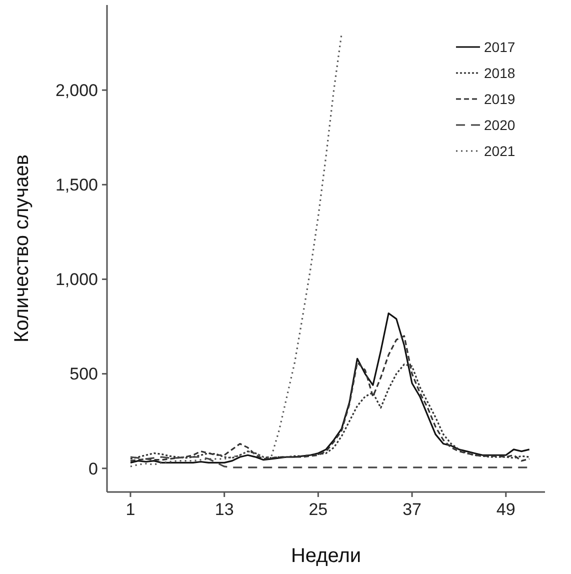 The image size is (571, 574). What do you see at coordinates (76, 280) in the screenshot?
I see `y-tick-label: 1,000` at bounding box center [76, 280].